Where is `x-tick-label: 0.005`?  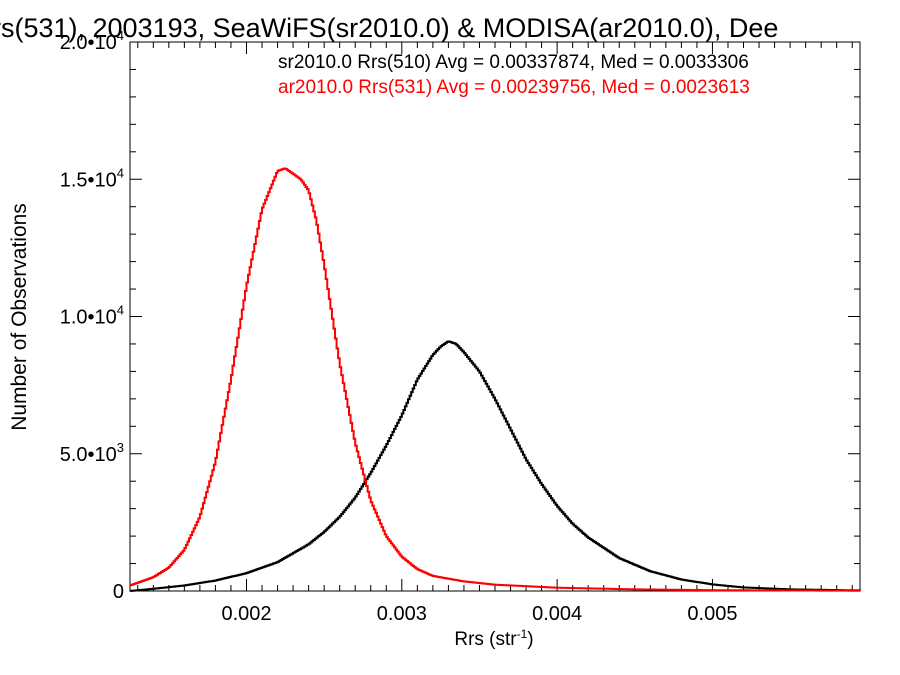 x-tick-label: 0.005 is located at coordinates (712, 614).